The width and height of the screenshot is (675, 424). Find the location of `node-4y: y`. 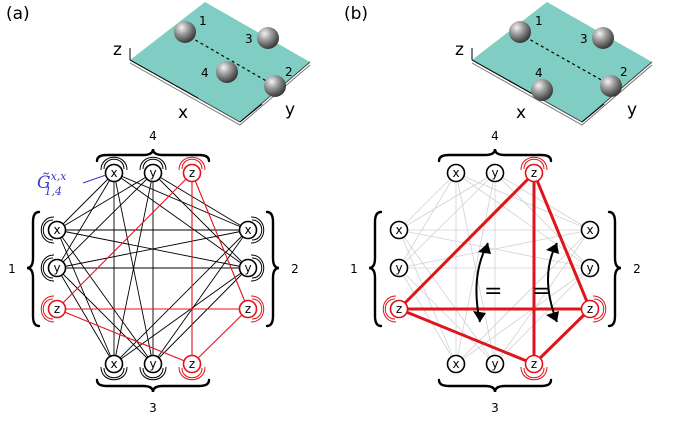

node-4y: y is located at coordinates (495, 173).